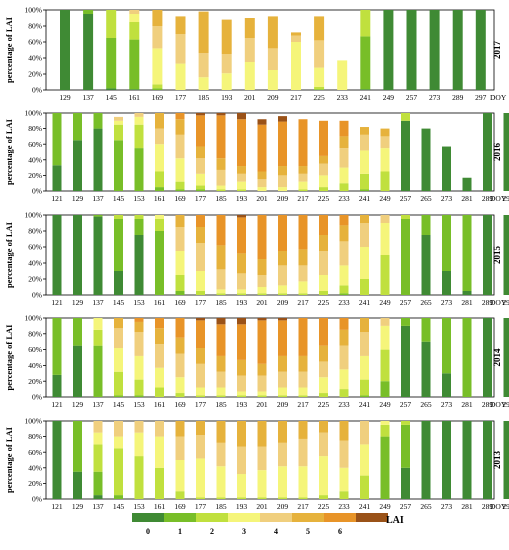 Image resolution: width=509 pixels, height=550 pixels. I want to click on x-tick-label: 289, so click(488, 302).